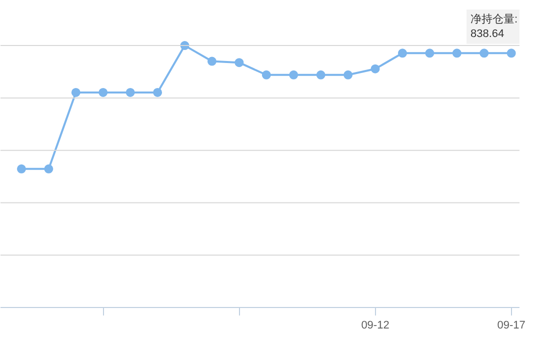  What do you see at coordinates (511, 326) in the screenshot?
I see `x-tick-label: 09-17` at bounding box center [511, 326].